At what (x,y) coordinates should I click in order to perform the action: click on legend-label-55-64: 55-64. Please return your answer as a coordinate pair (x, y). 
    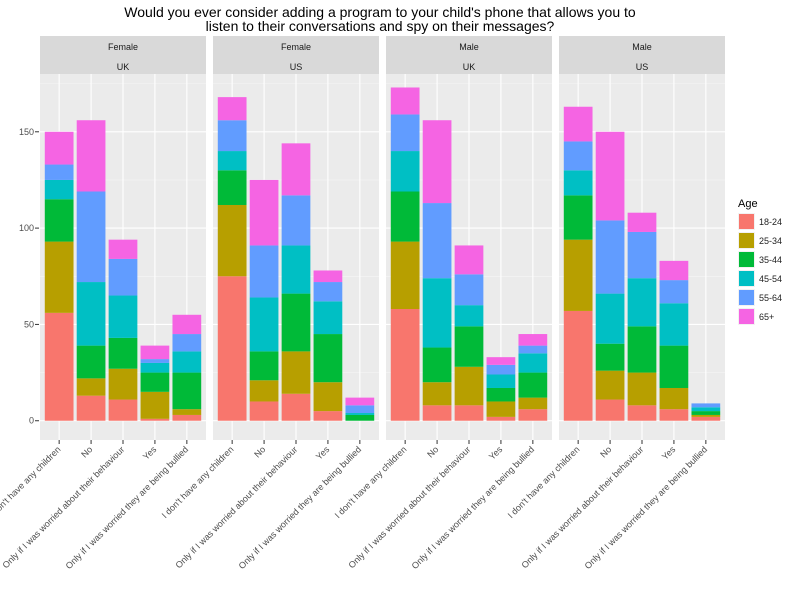
    Looking at the image, I should click on (770, 298).